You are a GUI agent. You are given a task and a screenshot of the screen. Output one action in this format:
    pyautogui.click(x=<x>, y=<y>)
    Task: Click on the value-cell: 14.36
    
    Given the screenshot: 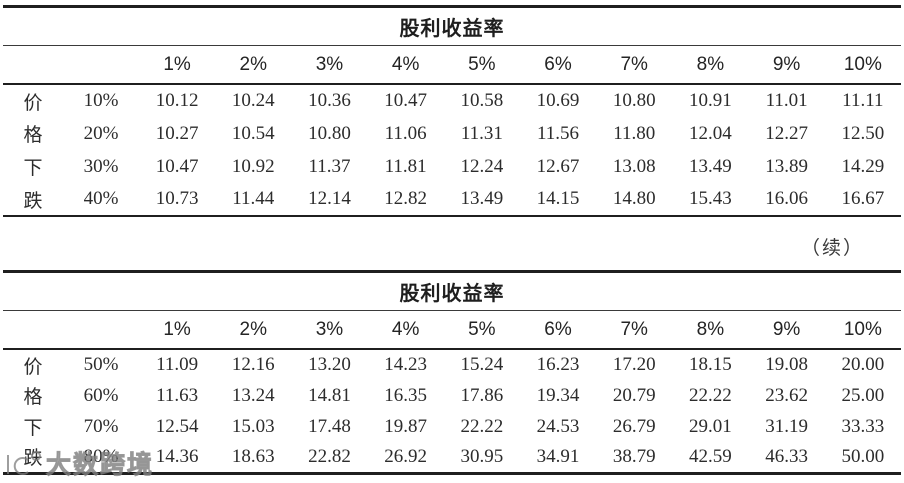 What is the action you would take?
    pyautogui.click(x=177, y=456)
    